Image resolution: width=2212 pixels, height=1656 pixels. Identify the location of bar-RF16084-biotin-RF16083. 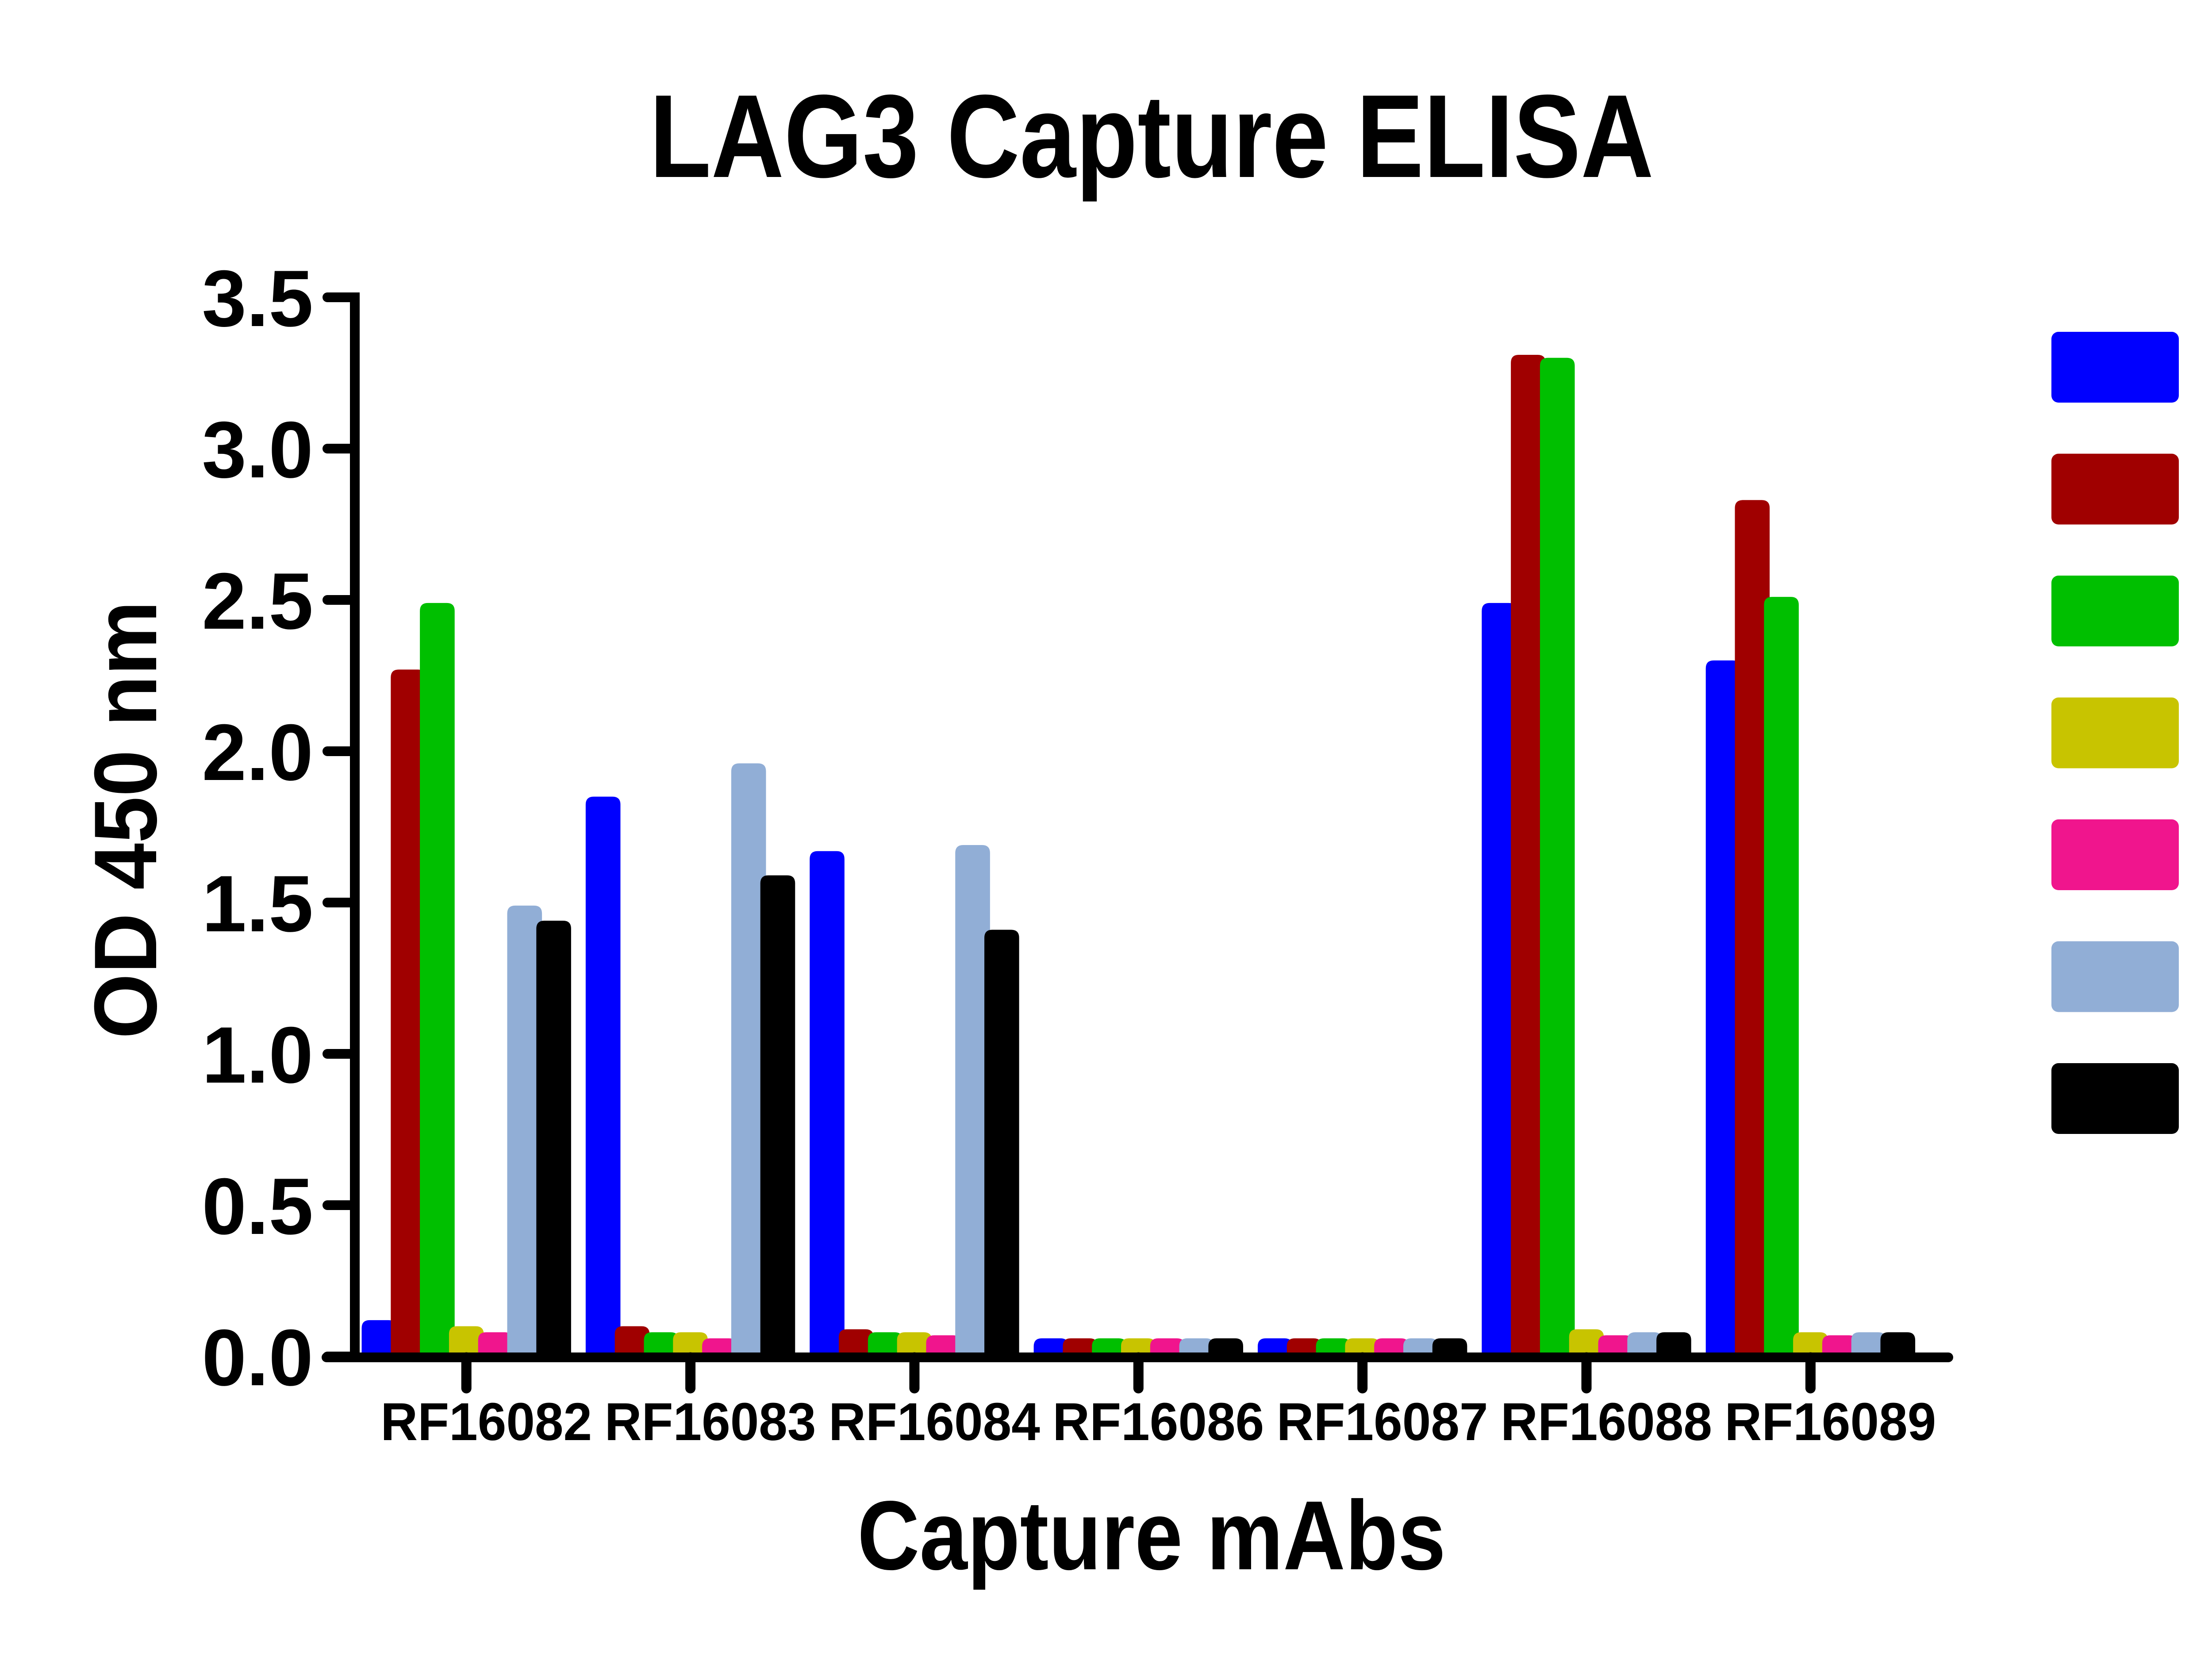
(662, 1345).